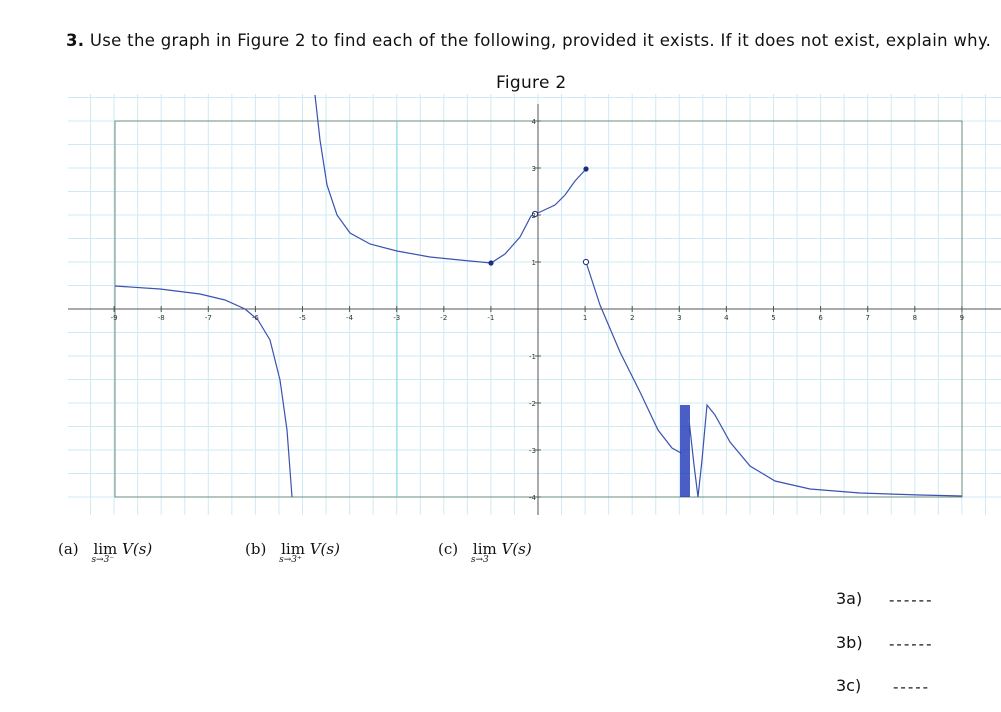  I want to click on part-a: (a) lim s→3⁻ V(s), so click(105, 552).